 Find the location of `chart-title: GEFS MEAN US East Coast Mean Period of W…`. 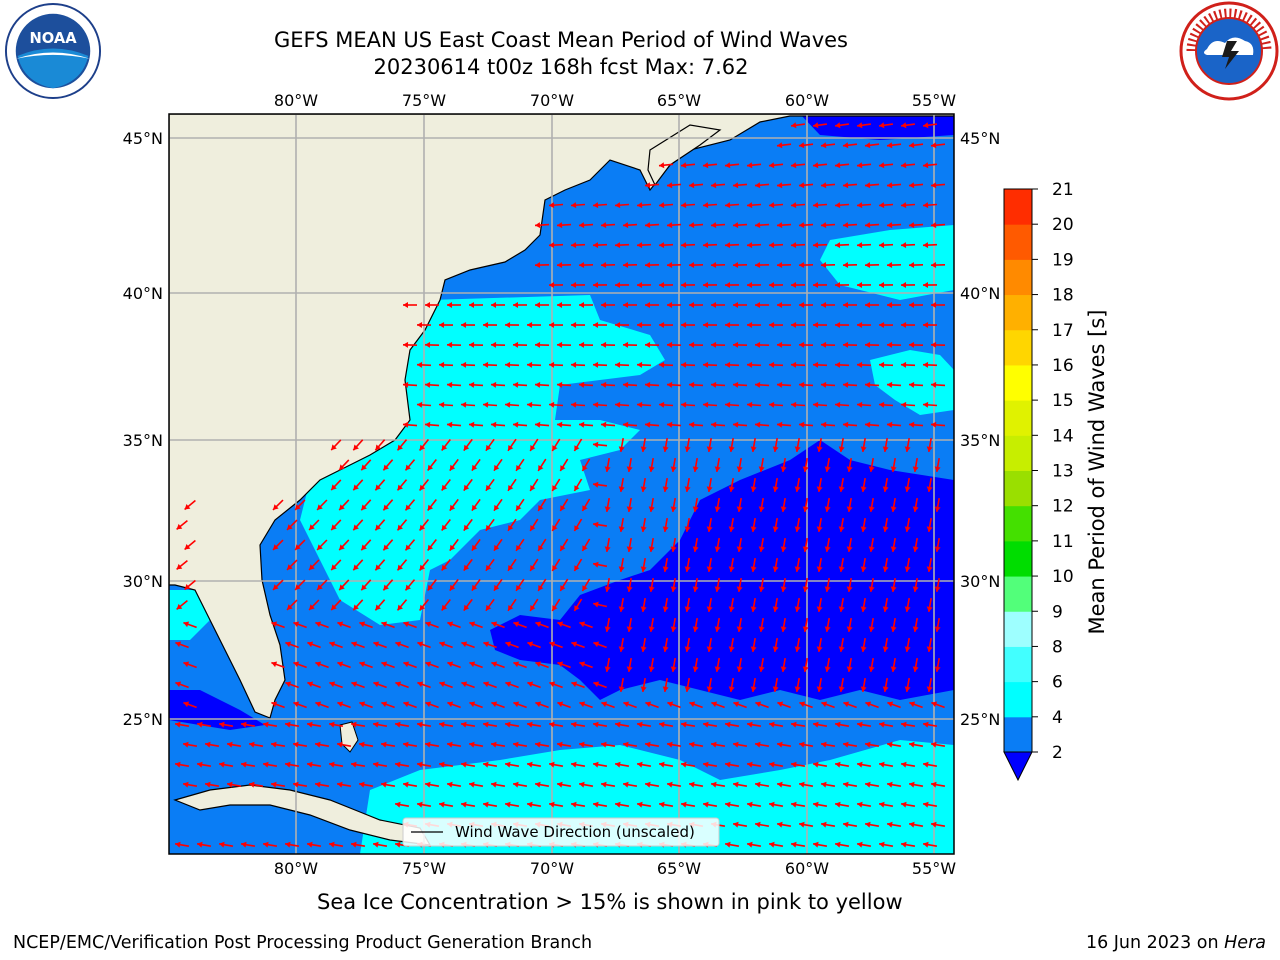

chart-title: GEFS MEAN US East Coast Mean Period of W… is located at coordinates (561, 40).